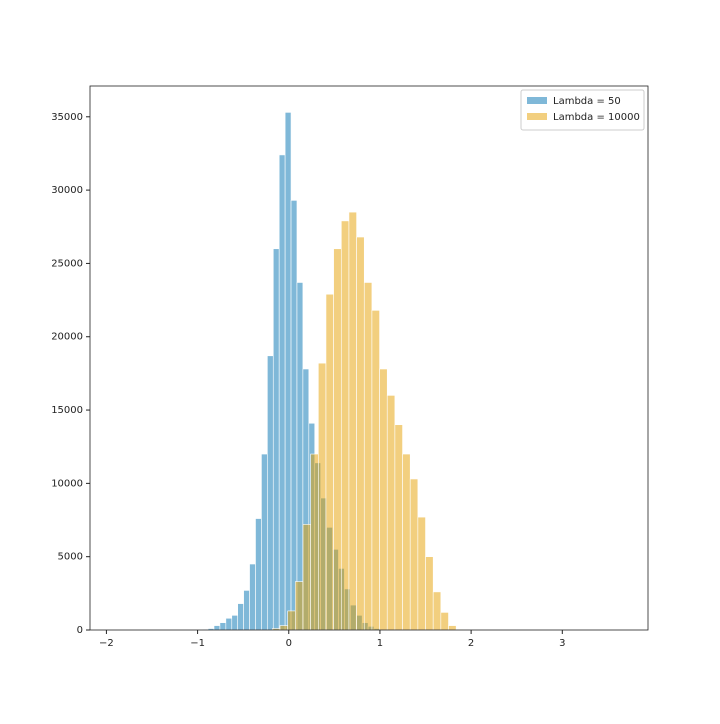  I want to click on x-tick-label: 2, so click(471, 643).